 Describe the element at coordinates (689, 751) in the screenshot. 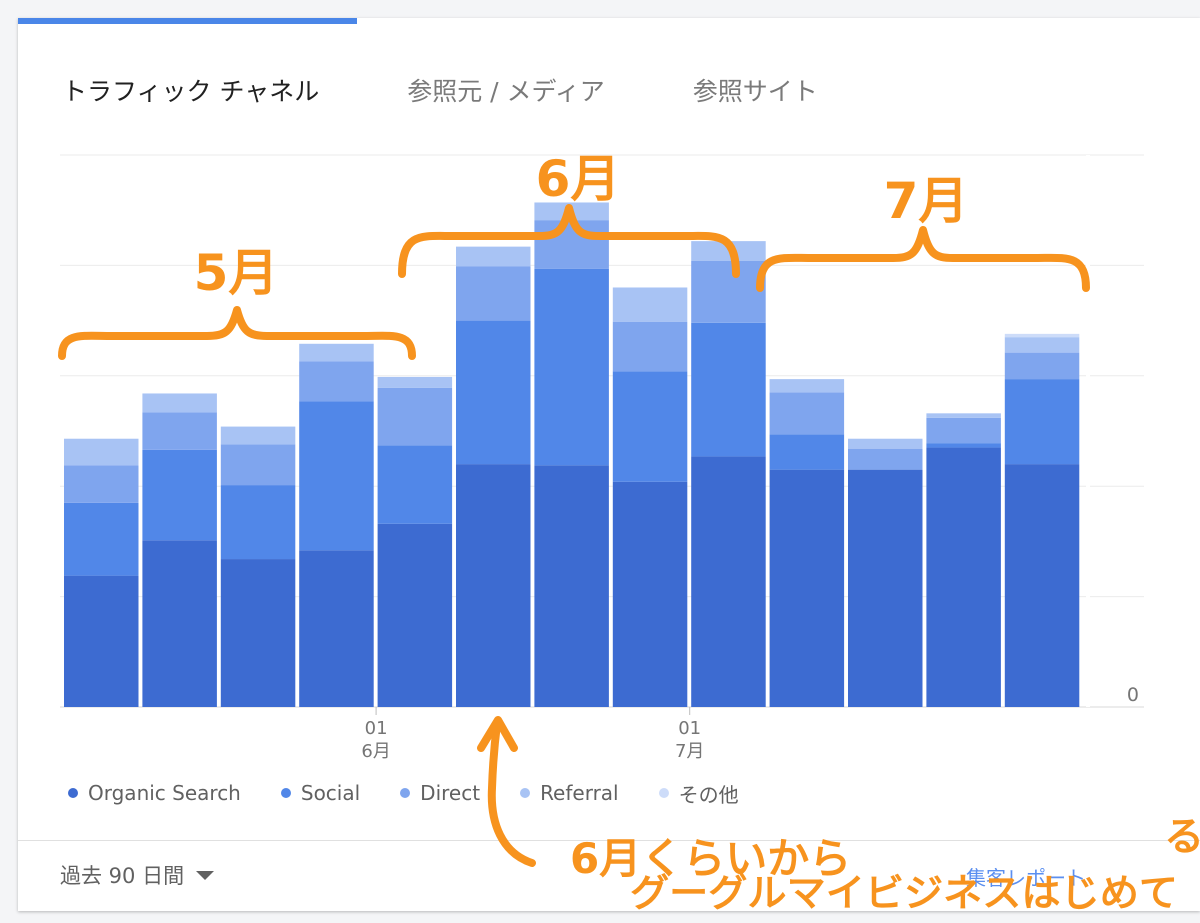

I see `x-tick-sublabel: 7月` at that location.